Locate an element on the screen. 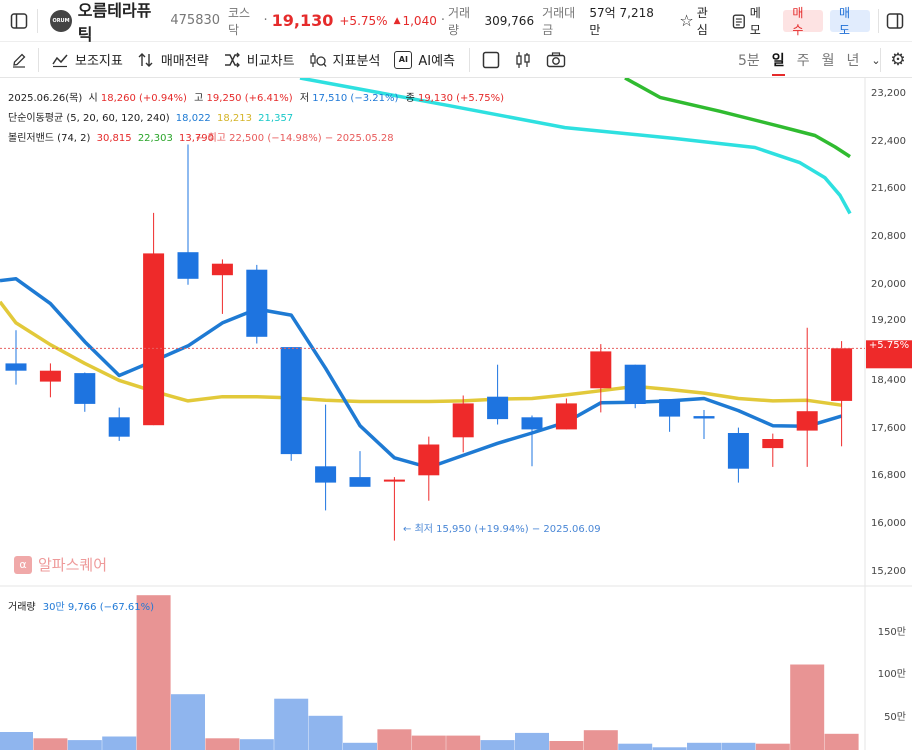 This screenshot has height=750, width=912. sidebar-toggle-button is located at coordinates (18, 21).